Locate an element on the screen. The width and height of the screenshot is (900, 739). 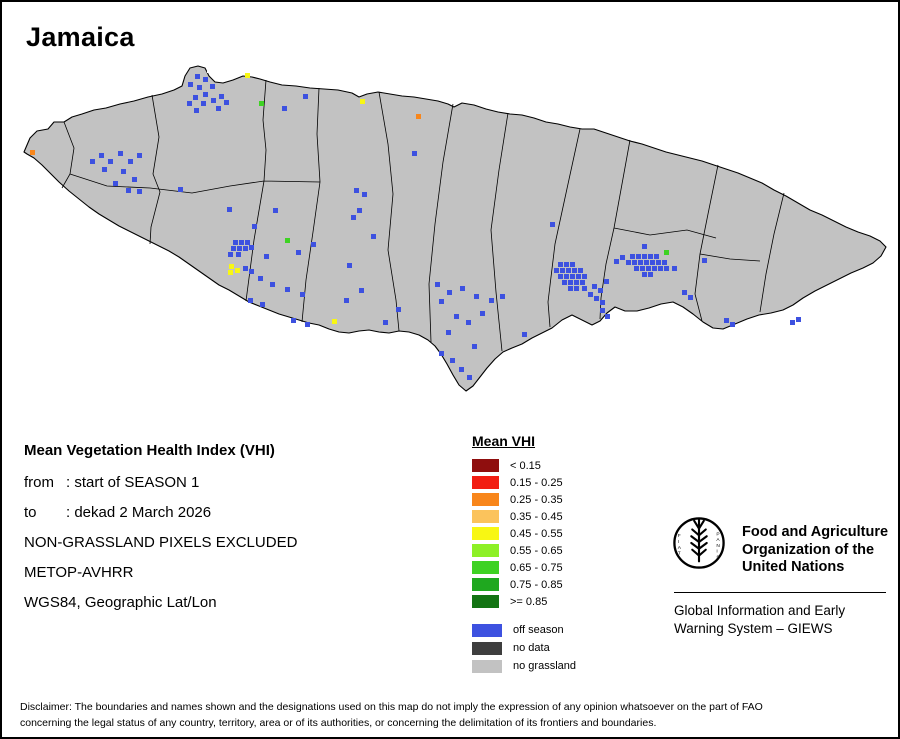
legend-row: 0.35 - 0.45 is located at coordinates (524, 516).